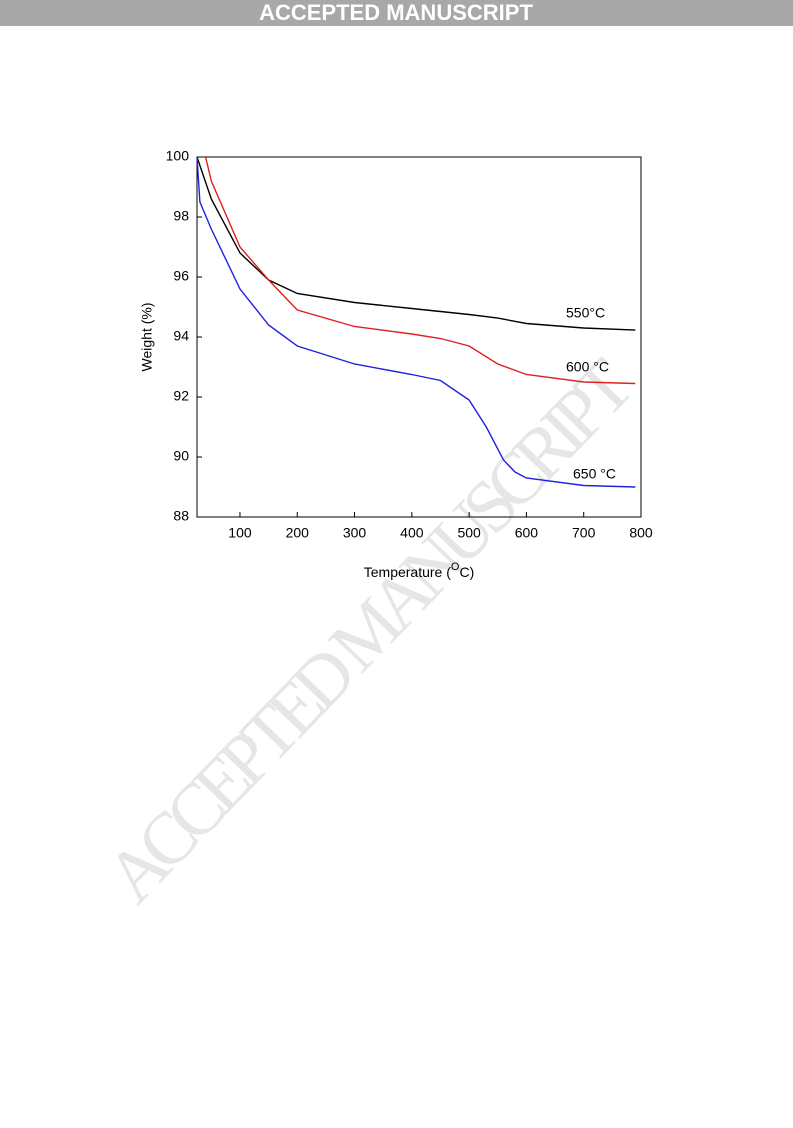  What do you see at coordinates (466, 572) in the screenshot?
I see `x-axis-label-tail: C)` at bounding box center [466, 572].